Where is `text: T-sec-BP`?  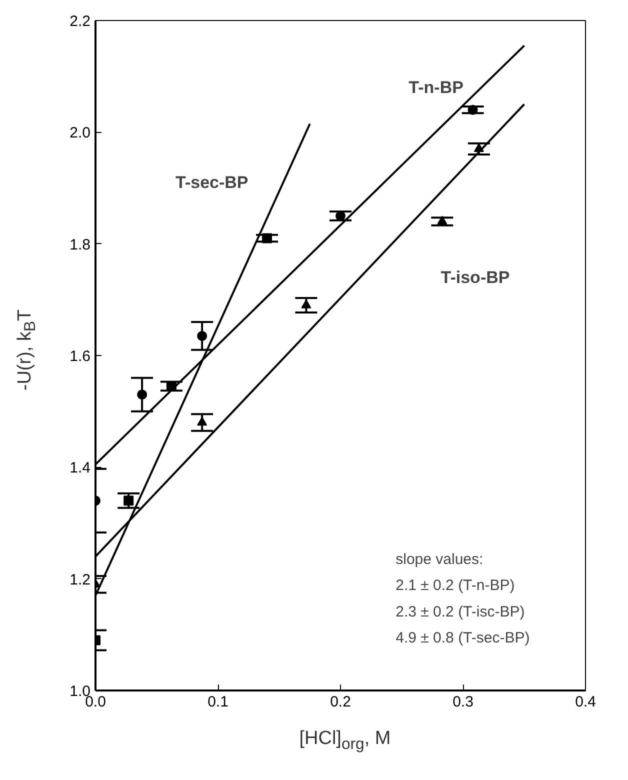 text: T-sec-BP is located at coordinates (212, 182).